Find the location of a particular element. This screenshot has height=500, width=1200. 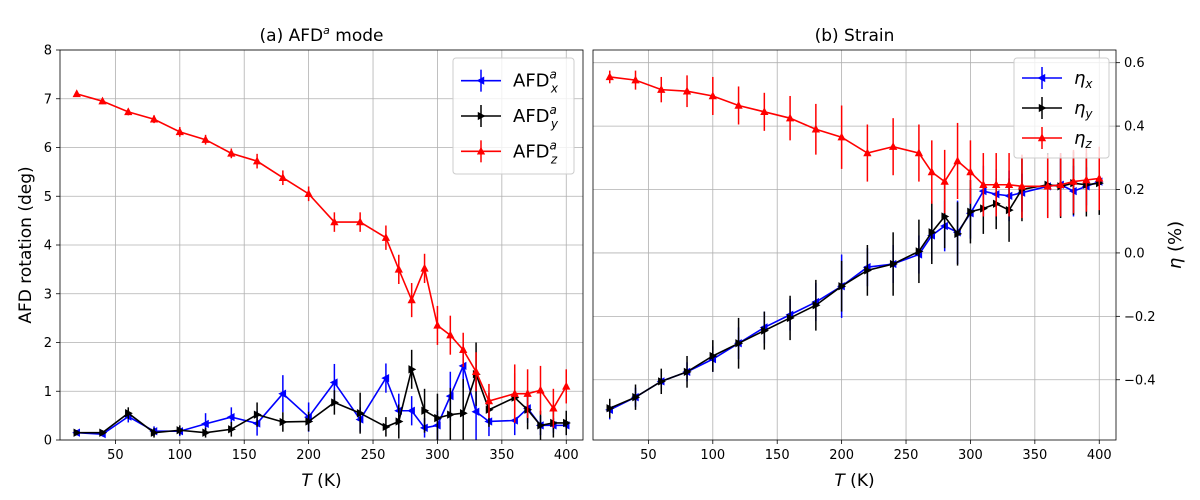

y-axis-label: η (%) is located at coordinates (1175, 245).